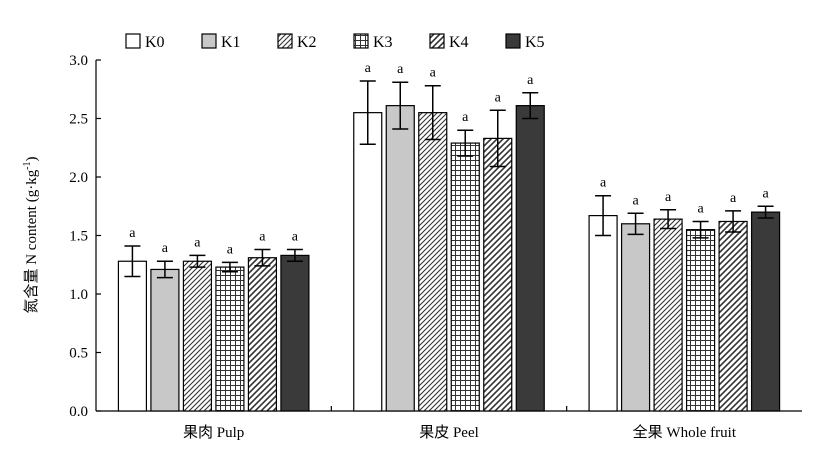  I want to click on legend-label: K5, so click(535, 42).